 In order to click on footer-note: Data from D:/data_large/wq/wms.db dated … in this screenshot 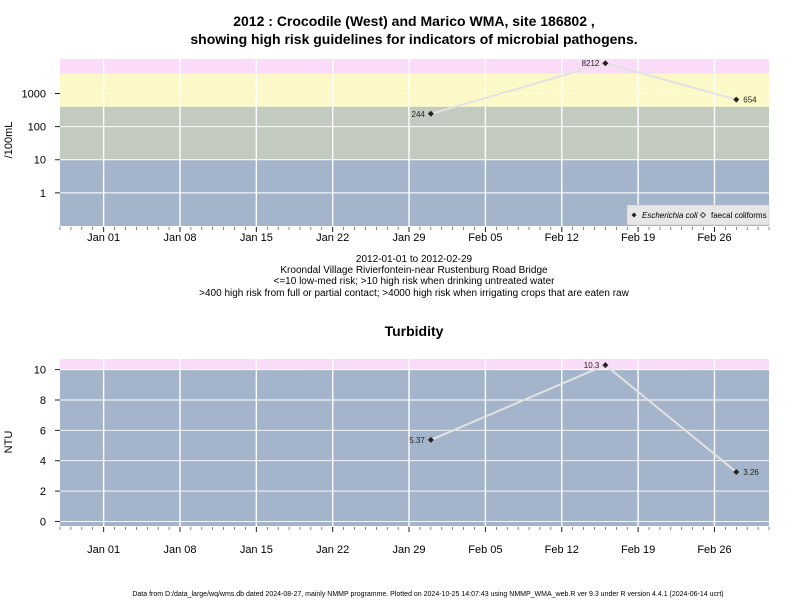, I will do `click(427, 594)`.